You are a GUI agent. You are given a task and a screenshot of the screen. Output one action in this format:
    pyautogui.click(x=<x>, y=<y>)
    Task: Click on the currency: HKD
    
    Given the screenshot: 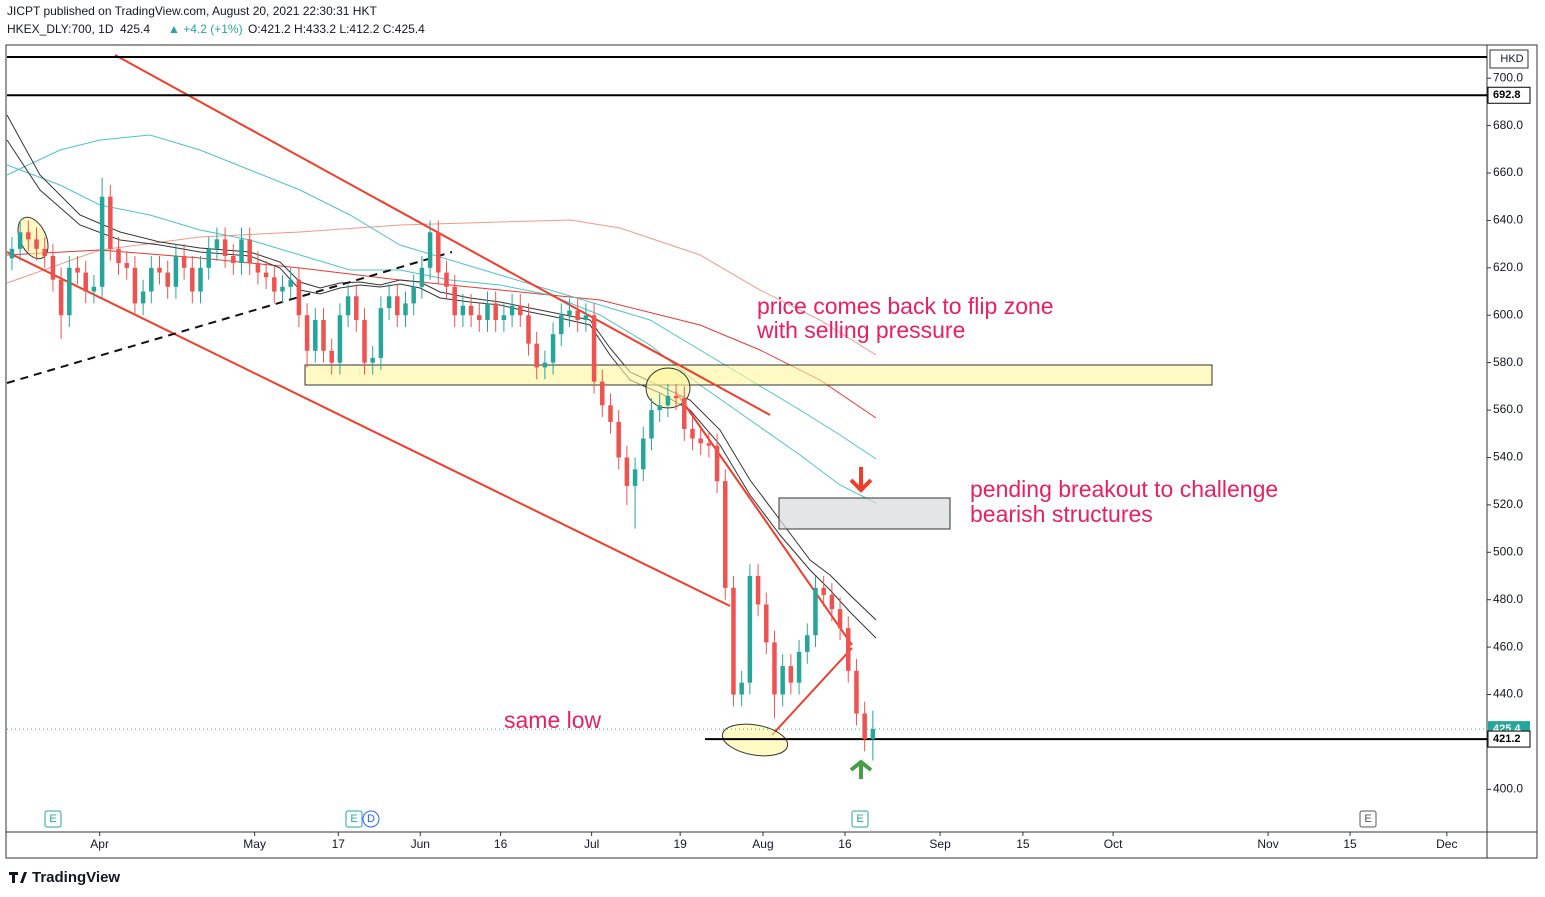 What is the action you would take?
    pyautogui.click(x=1511, y=59)
    